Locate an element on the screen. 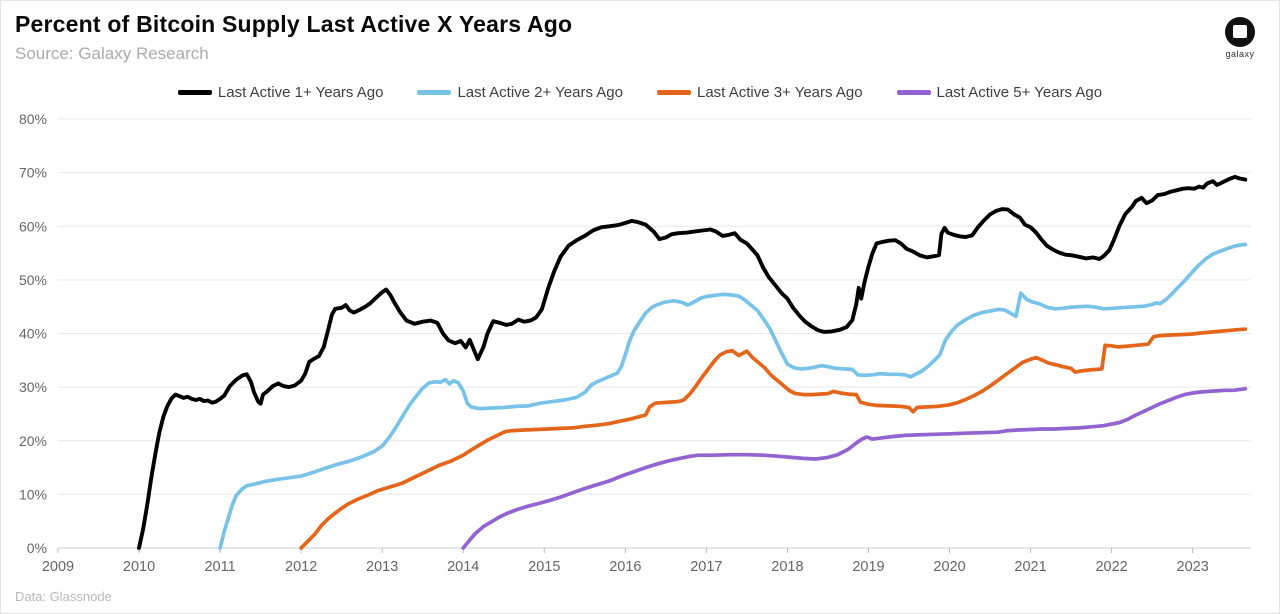 The height and width of the screenshot is (614, 1280). legend-label-3plus: Last Active 3+ Years Ago is located at coordinates (780, 92).